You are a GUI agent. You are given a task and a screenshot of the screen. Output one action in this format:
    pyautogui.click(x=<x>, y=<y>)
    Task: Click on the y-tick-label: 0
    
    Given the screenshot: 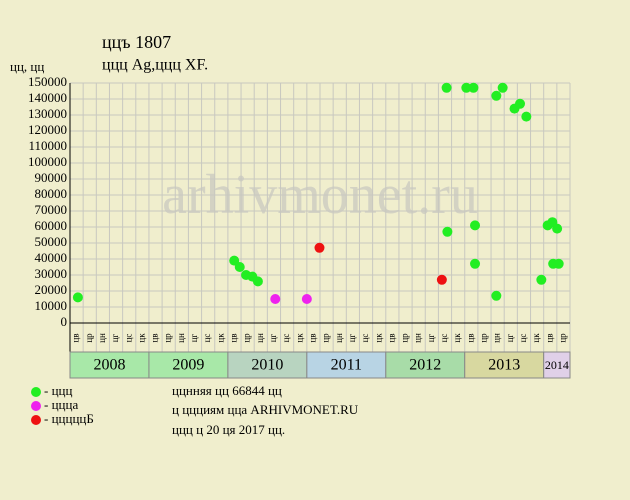 What is the action you would take?
    pyautogui.click(x=64, y=321)
    